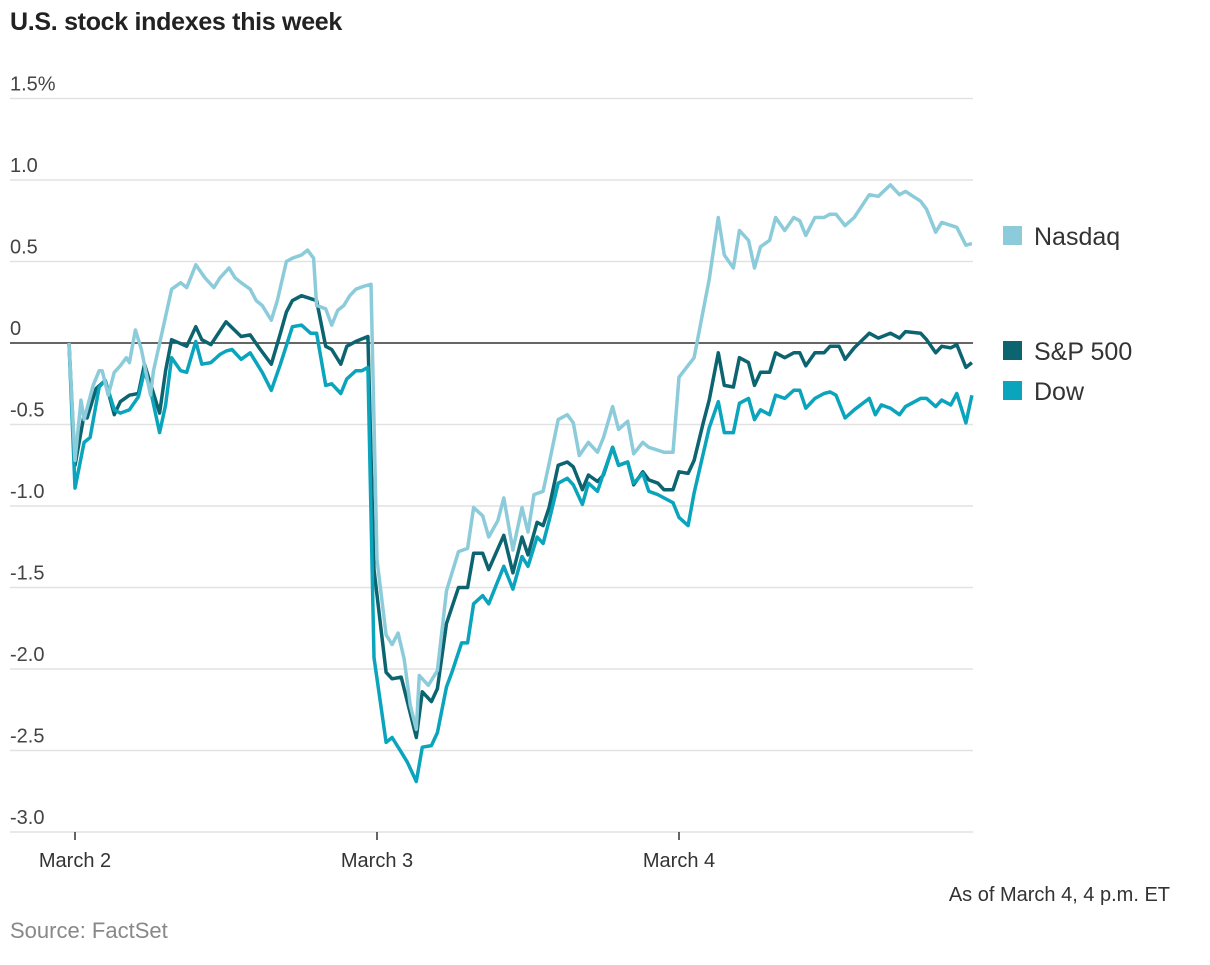  I want to click on legend-label: S&P 500, so click(1083, 352).